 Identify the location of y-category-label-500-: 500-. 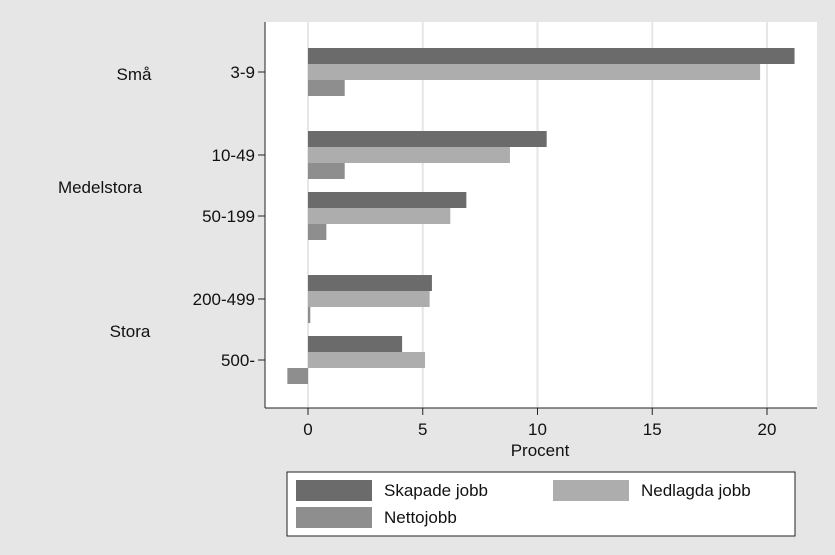
(238, 360).